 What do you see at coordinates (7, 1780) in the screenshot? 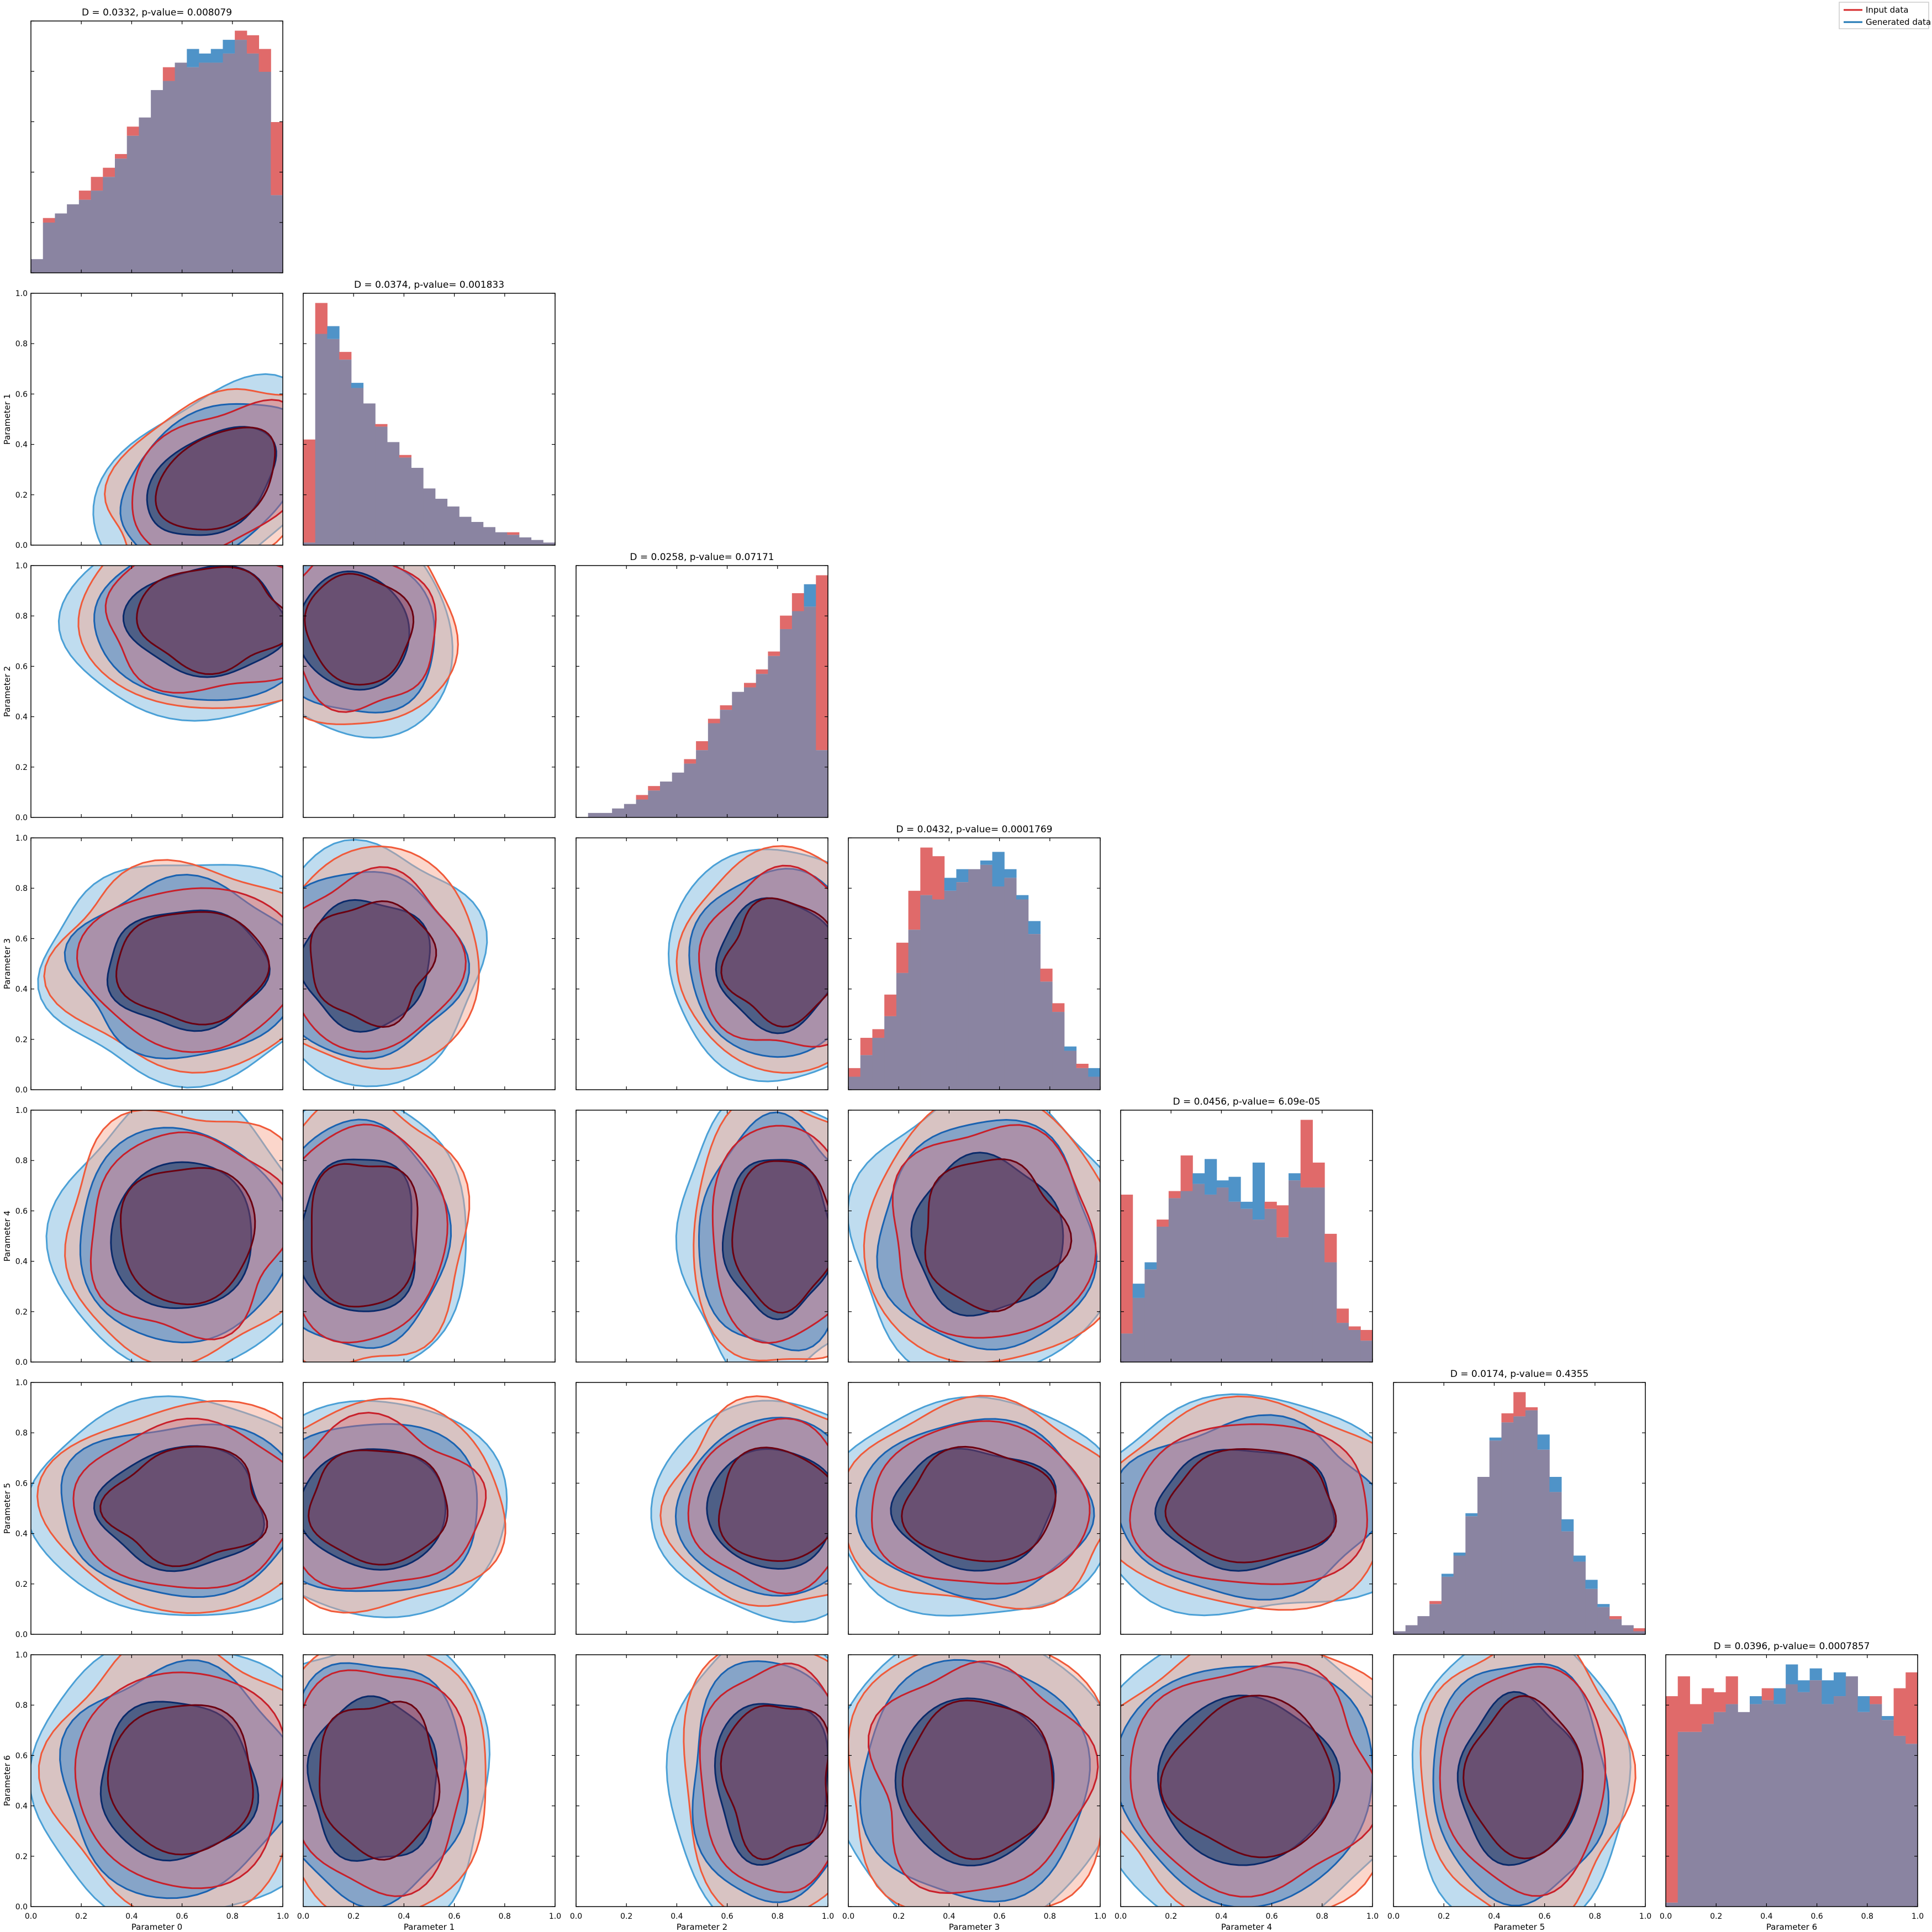
I see `y-axis-label: Parameter 6` at bounding box center [7, 1780].